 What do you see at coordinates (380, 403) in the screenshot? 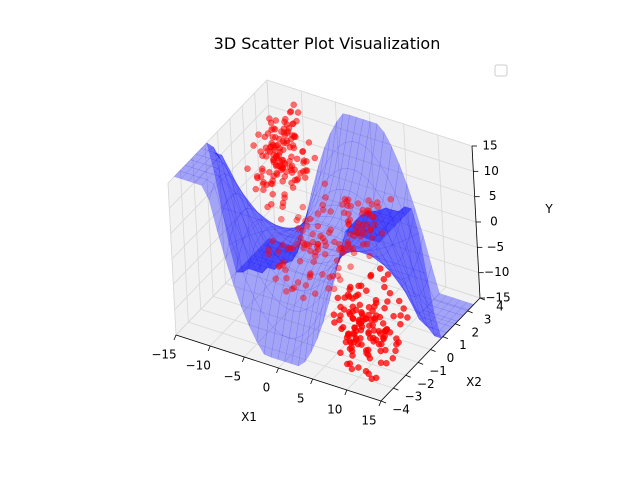
I see `x-tick-mark` at bounding box center [380, 403].